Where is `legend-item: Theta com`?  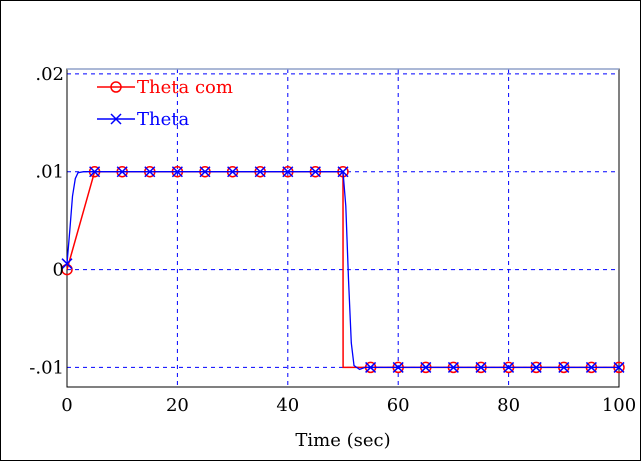 legend-item: Theta com is located at coordinates (165, 87).